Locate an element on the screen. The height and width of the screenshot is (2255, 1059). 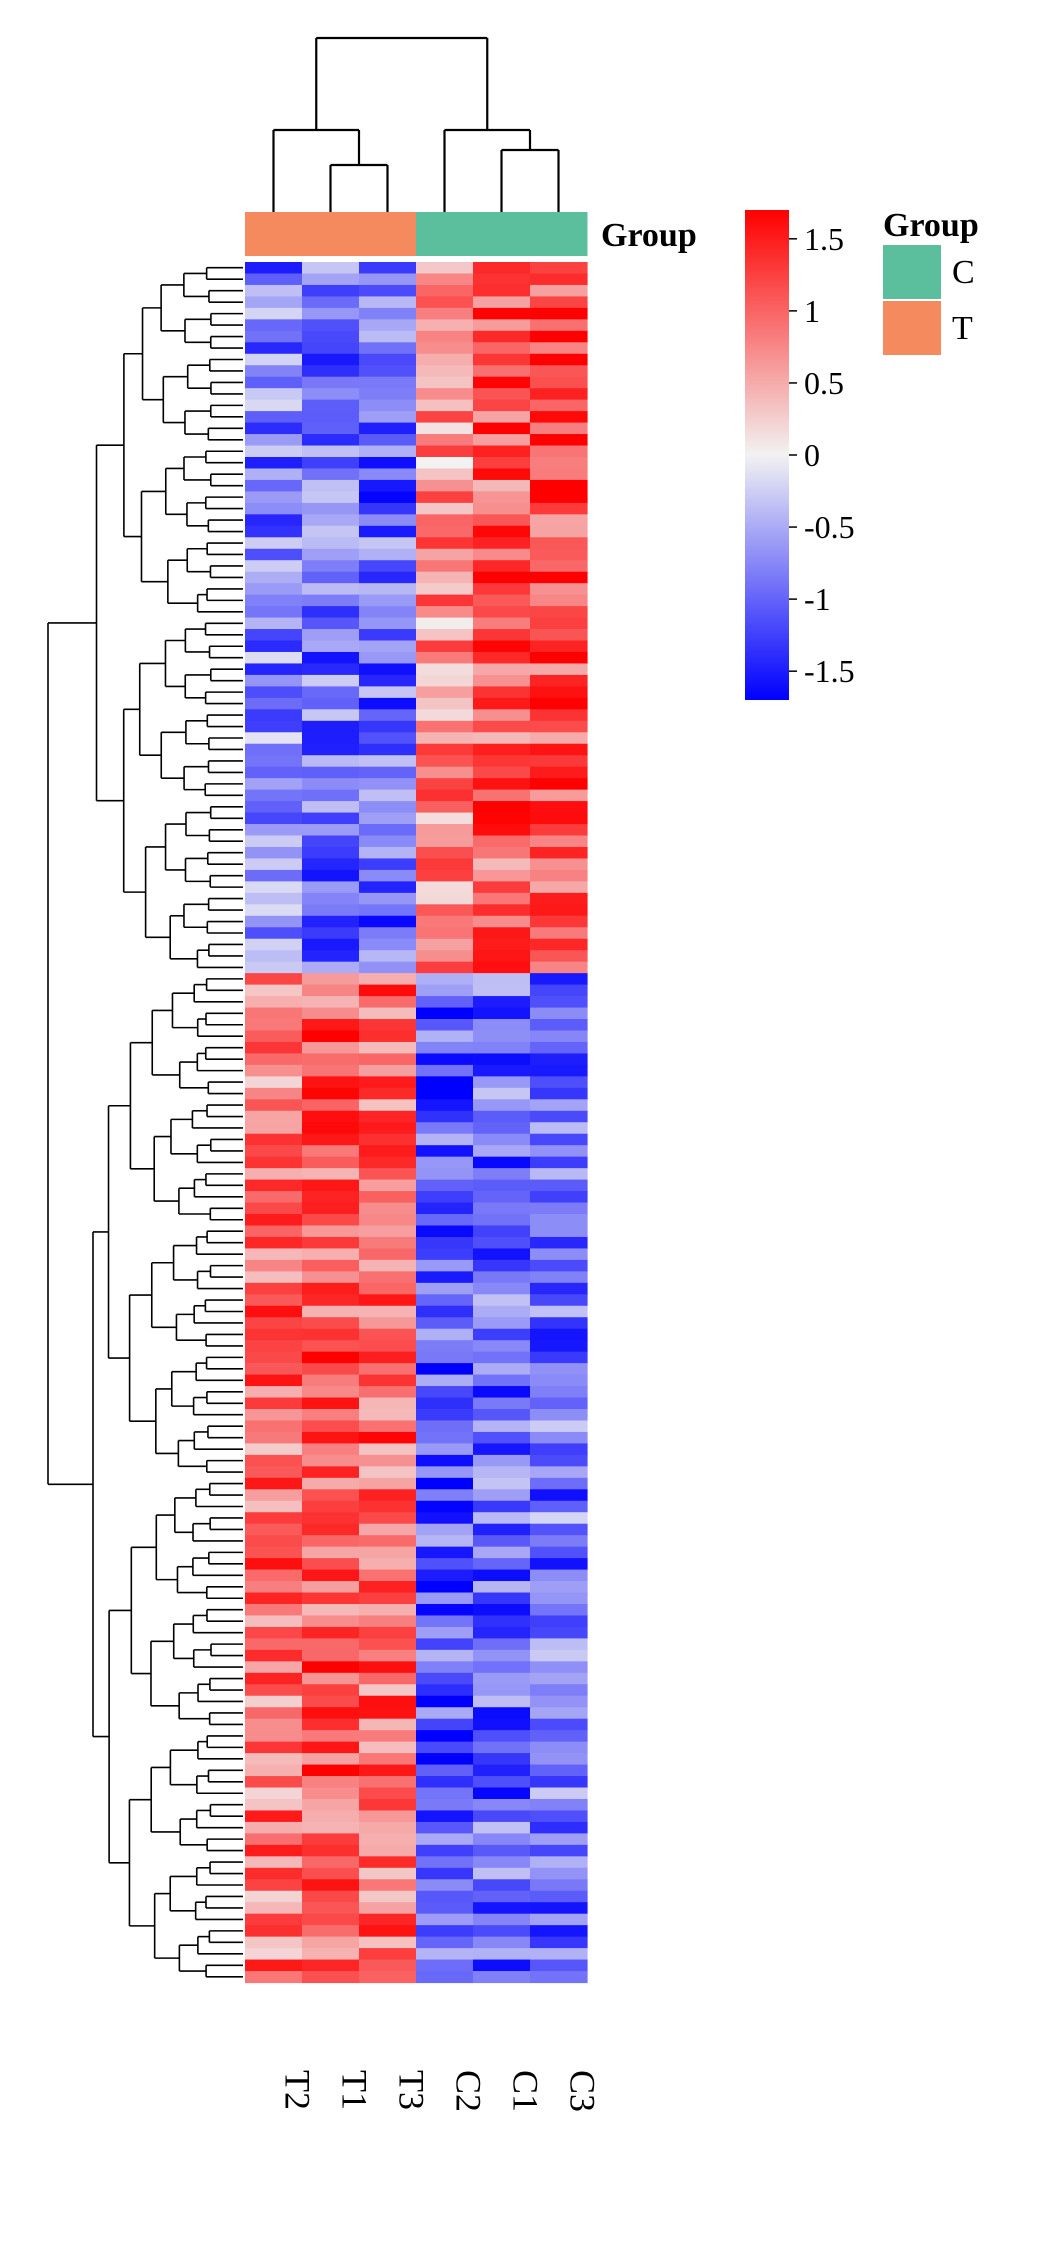
legend-title: Group is located at coordinates (931, 225).